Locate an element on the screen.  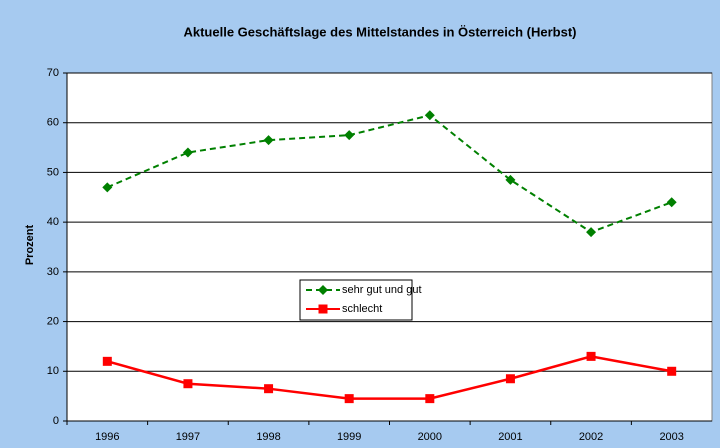
x-tick-label: 2002 is located at coordinates (591, 437).